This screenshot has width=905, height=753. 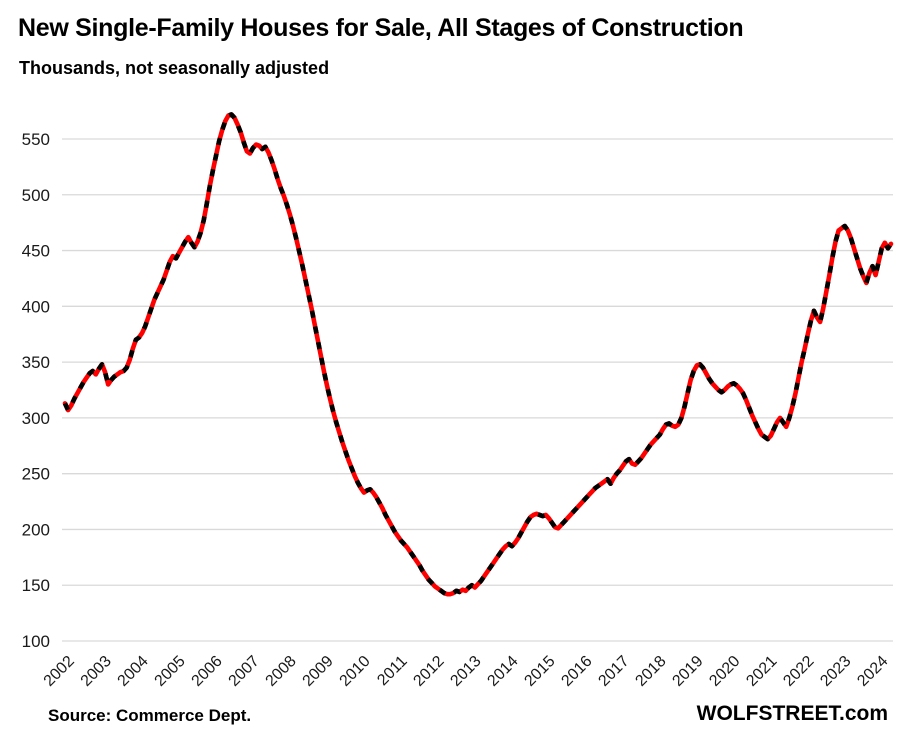 I want to click on wolfstreet-watermark: WOLFSTREET.com, so click(x=792, y=713).